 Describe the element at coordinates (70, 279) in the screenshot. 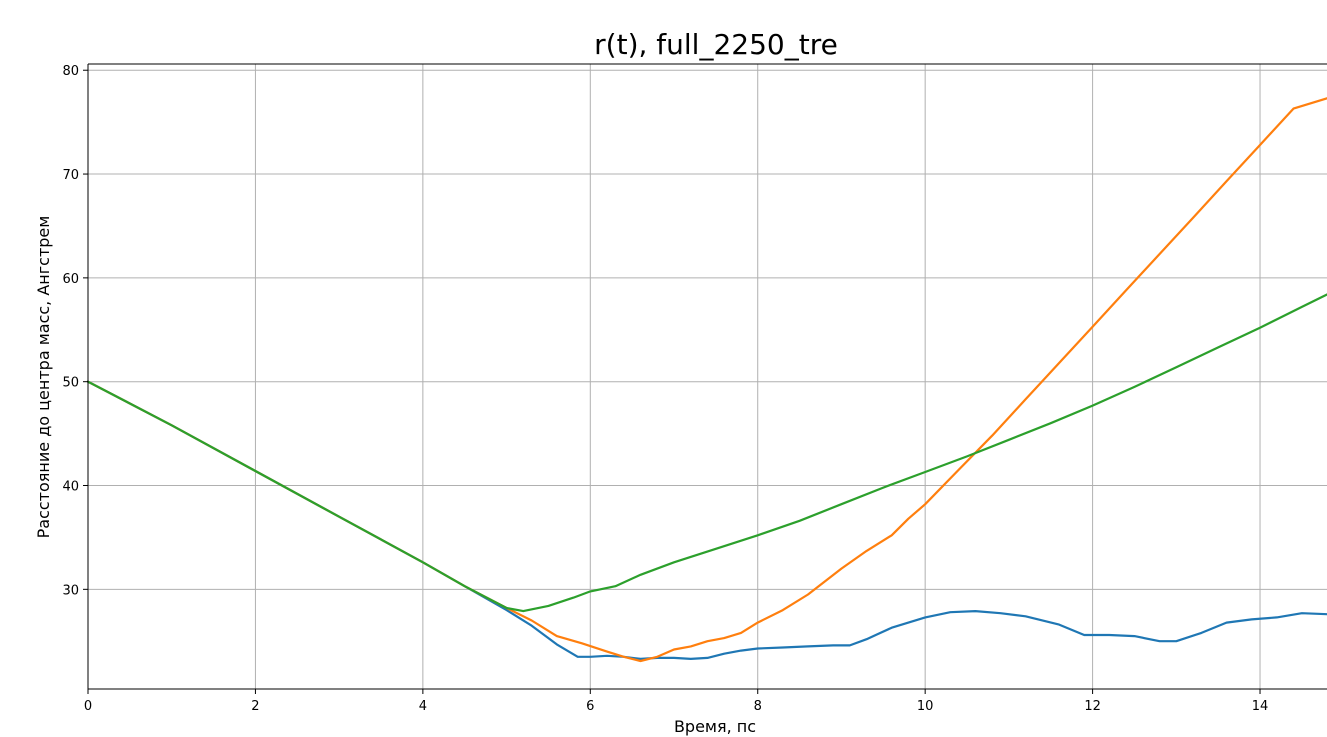

I see `y-tick-label: 60` at that location.